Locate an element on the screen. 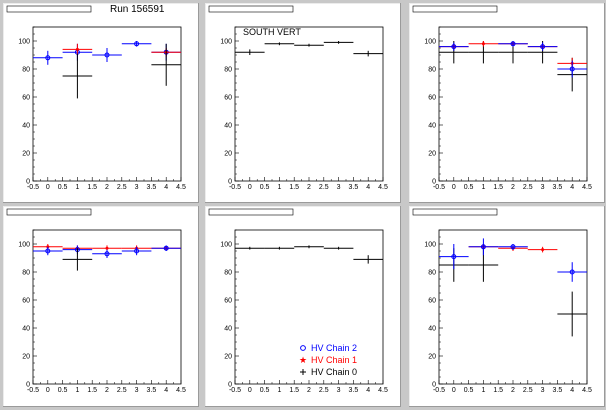  legend-label: HV Chain 0 is located at coordinates (334, 372).